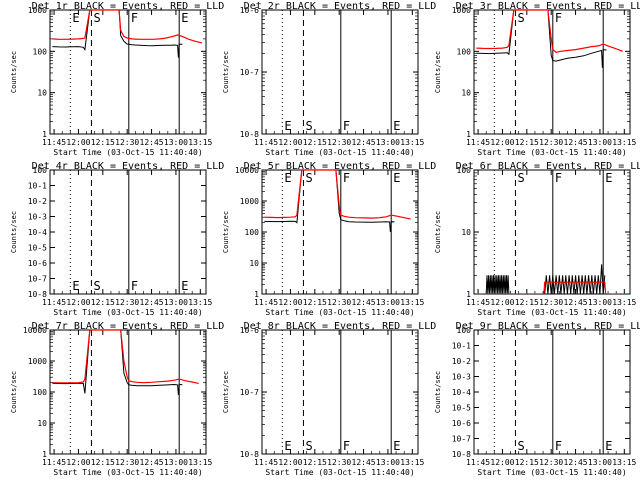 This screenshot has height=480, width=640. Describe the element at coordinates (37, 201) in the screenshot. I see `y-tick-label: 10-2` at that location.